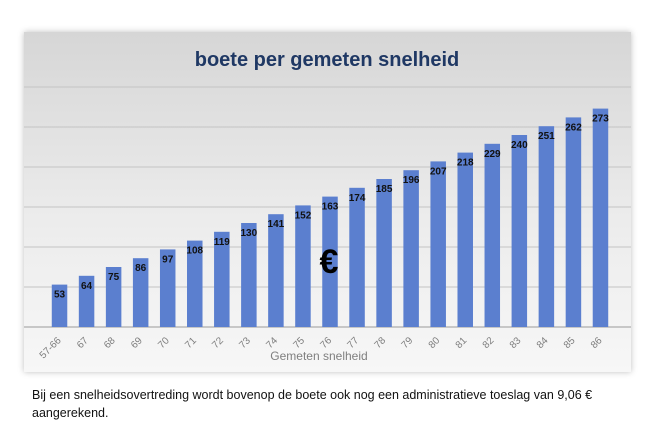 This screenshot has height=430, width=651. What do you see at coordinates (164, 343) in the screenshot?
I see `x-tick-label: 70` at bounding box center [164, 343].